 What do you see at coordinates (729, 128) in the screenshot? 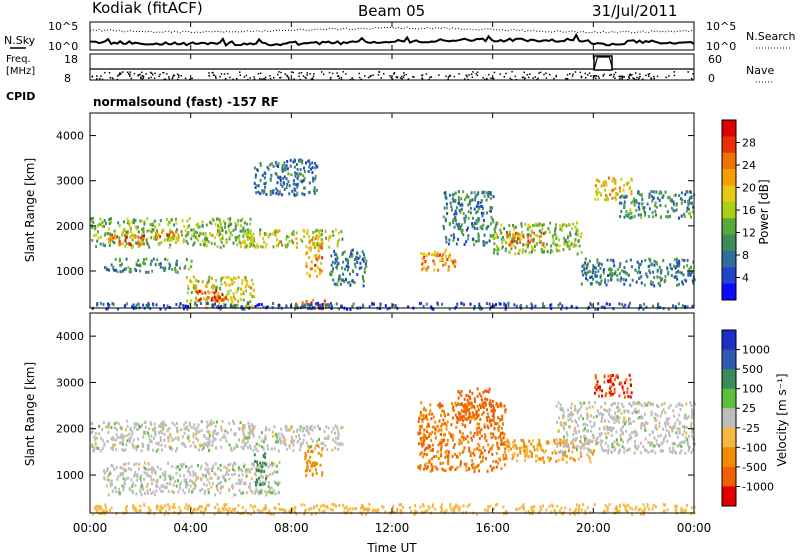
I see `colorbar-segment` at bounding box center [729, 128].